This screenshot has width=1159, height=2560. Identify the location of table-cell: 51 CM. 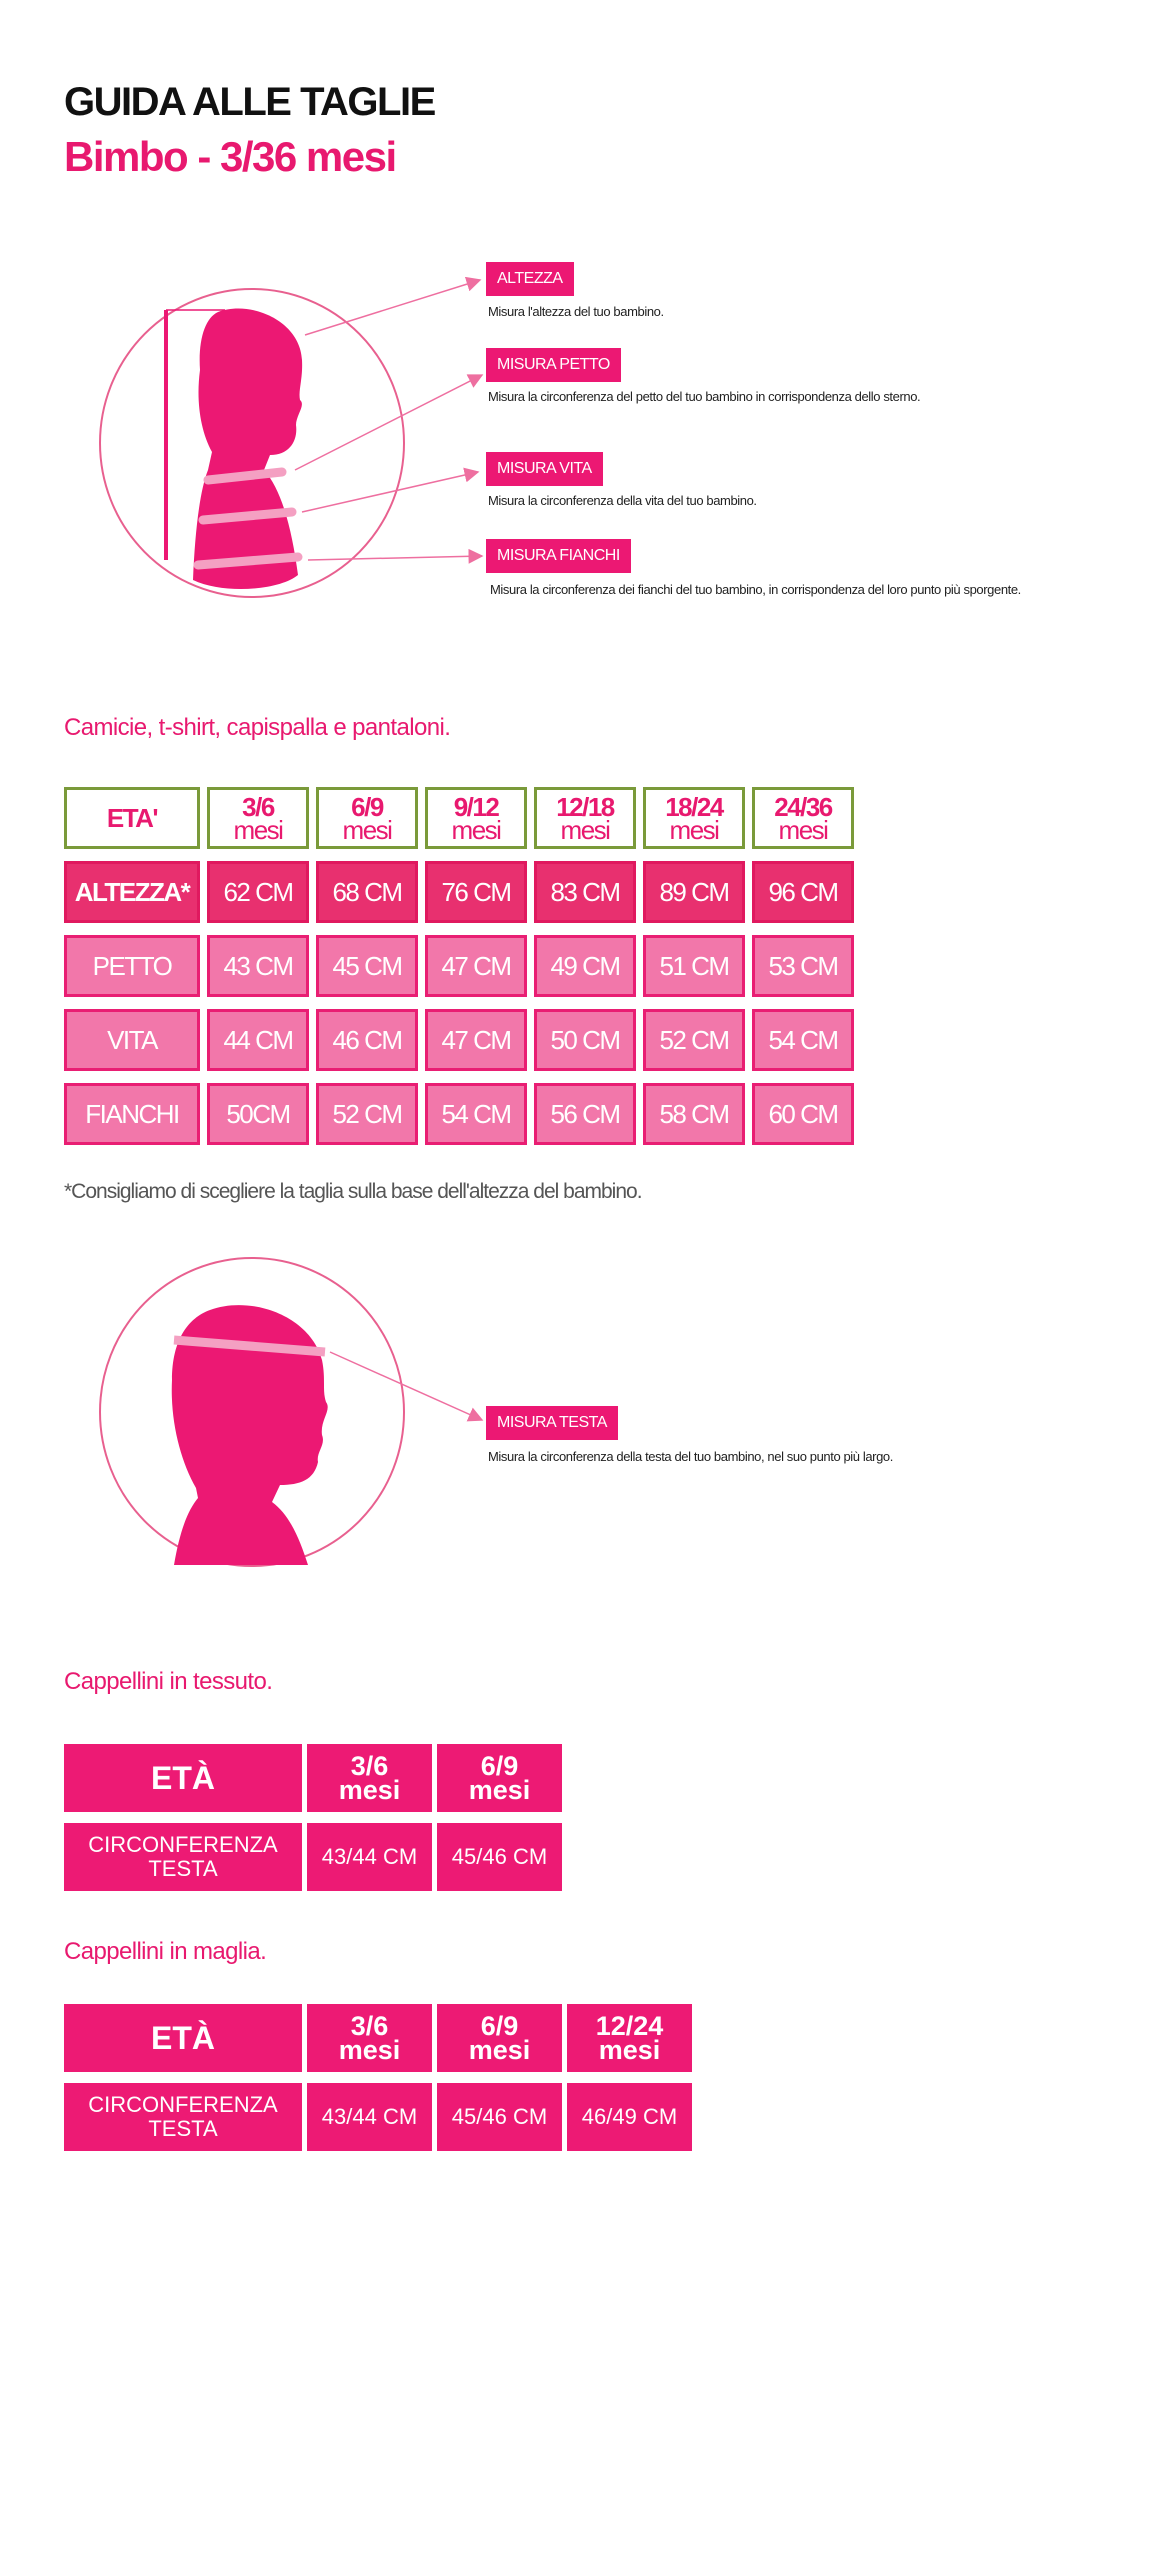
(694, 966).